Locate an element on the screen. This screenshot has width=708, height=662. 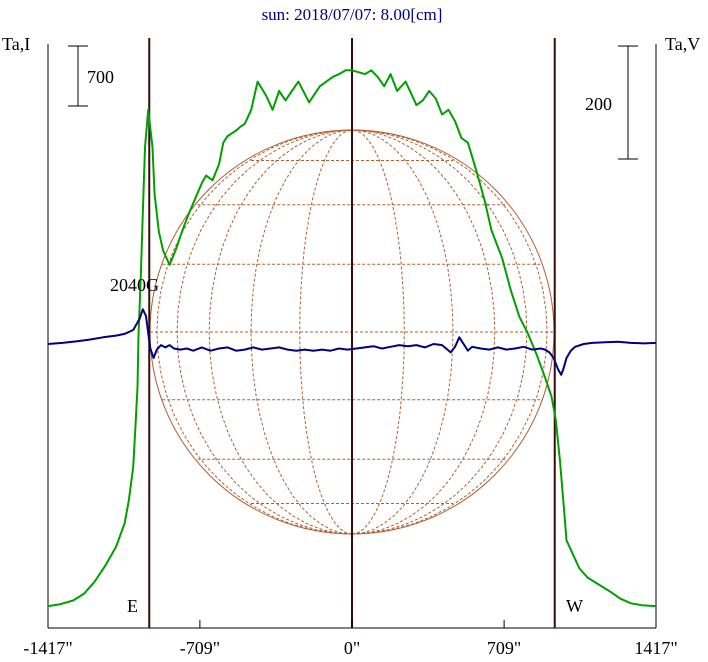
x-tick-label: 0" is located at coordinates (352, 648).